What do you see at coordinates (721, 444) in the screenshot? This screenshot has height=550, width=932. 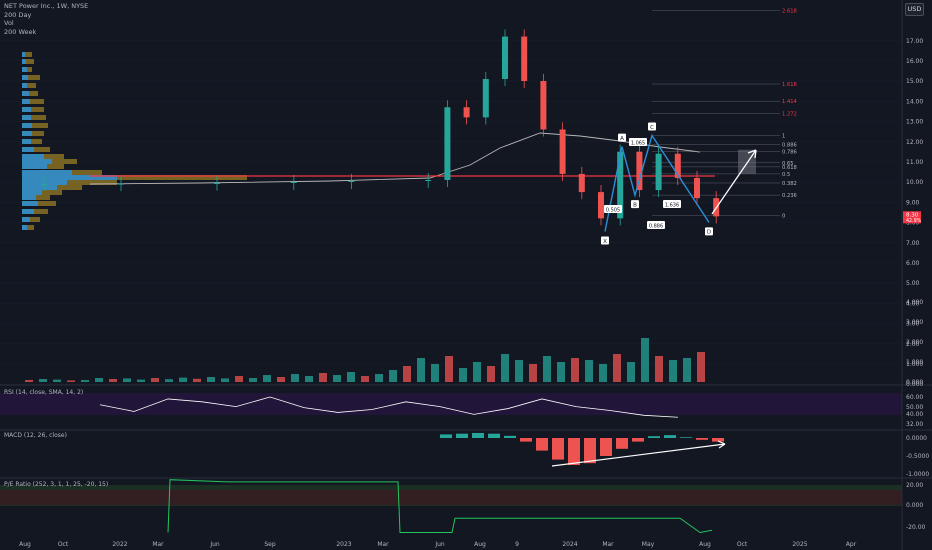 I see `macd-arrowhead` at bounding box center [721, 444].